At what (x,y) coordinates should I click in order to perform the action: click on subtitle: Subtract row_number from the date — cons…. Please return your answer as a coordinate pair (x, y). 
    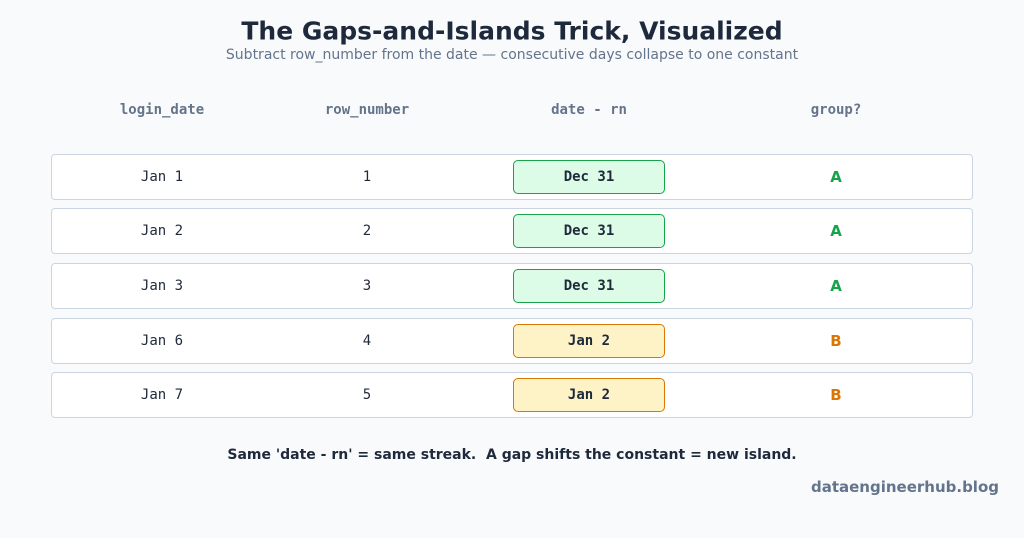
    Looking at the image, I should click on (512, 55).